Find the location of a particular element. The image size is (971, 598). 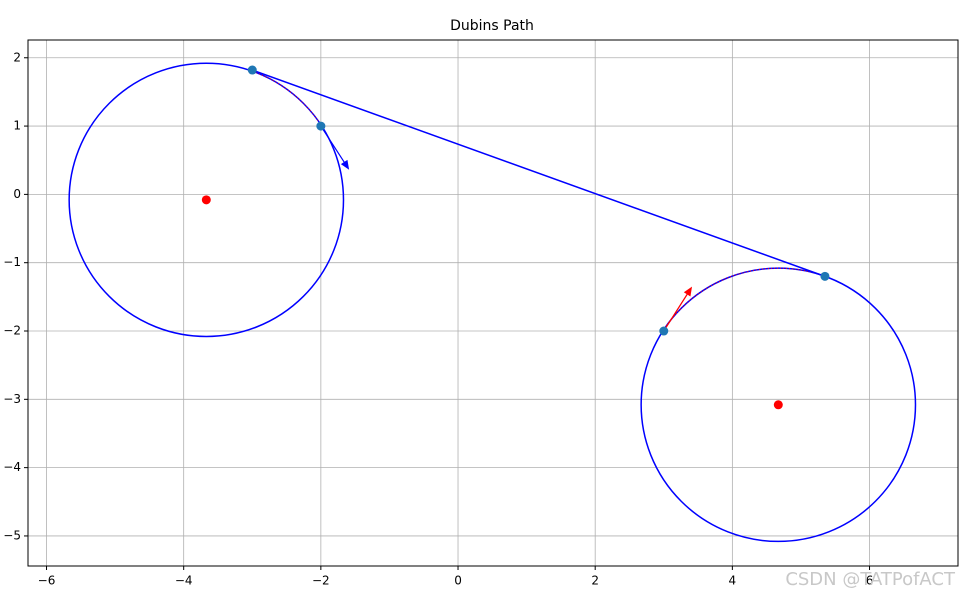

watermark: CSDN @TATPofACT is located at coordinates (870, 579).